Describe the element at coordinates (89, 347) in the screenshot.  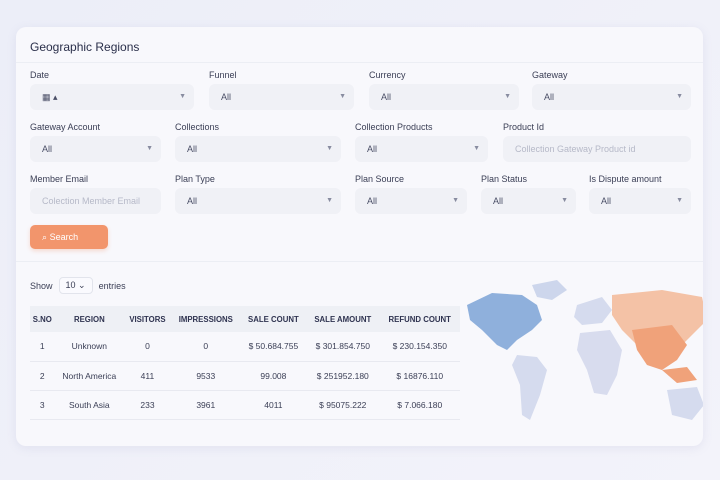
I see `table-cell: Unknown` at that location.